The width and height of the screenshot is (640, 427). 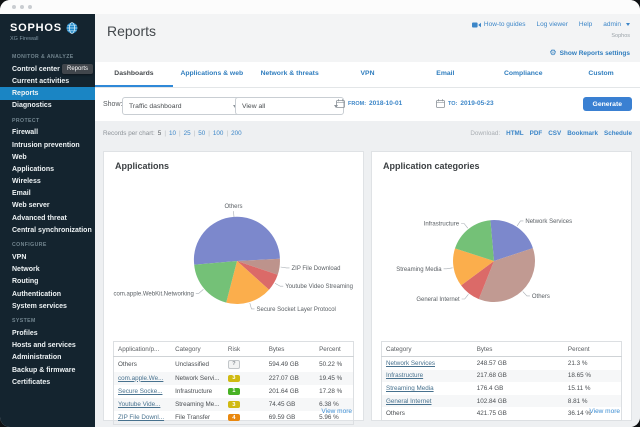 What do you see at coordinates (340, 103) in the screenshot?
I see `calendar-icon` at bounding box center [340, 103].